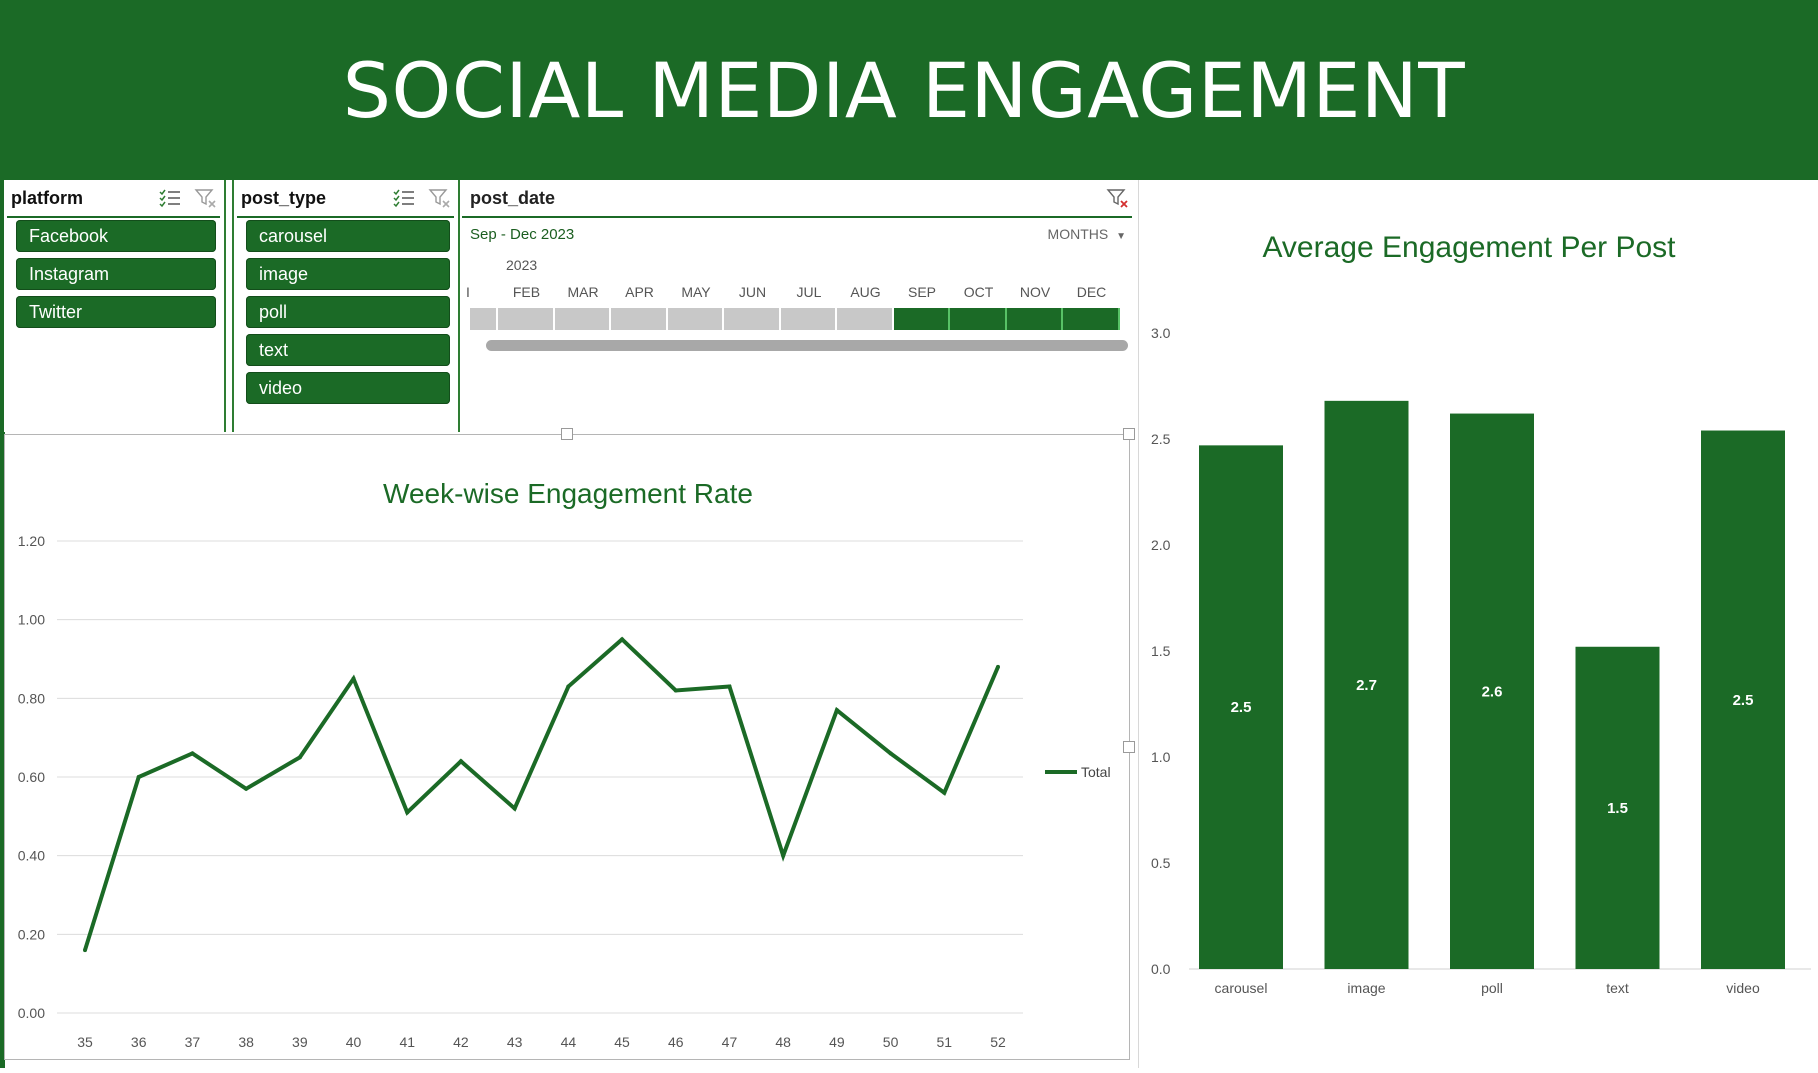  I want to click on y-tick-label: 2.0, so click(1161, 545).